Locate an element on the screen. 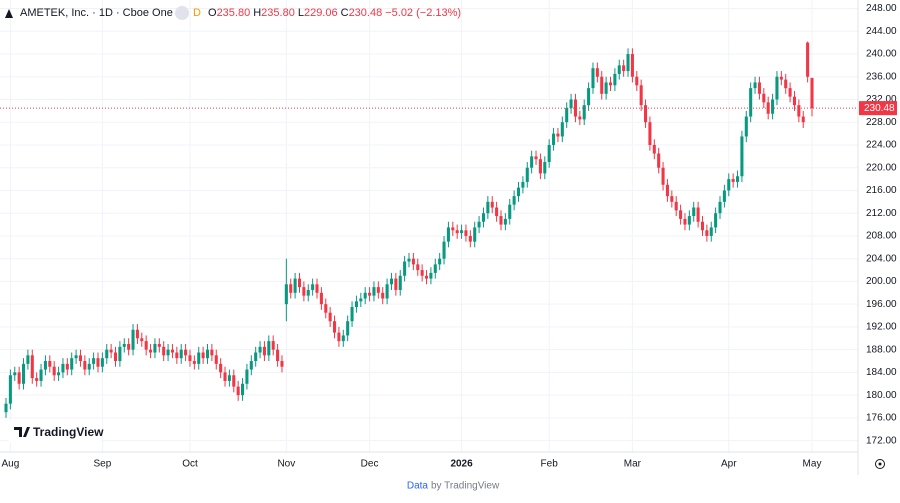  y-tick-label: 176.00 is located at coordinates (881, 418).